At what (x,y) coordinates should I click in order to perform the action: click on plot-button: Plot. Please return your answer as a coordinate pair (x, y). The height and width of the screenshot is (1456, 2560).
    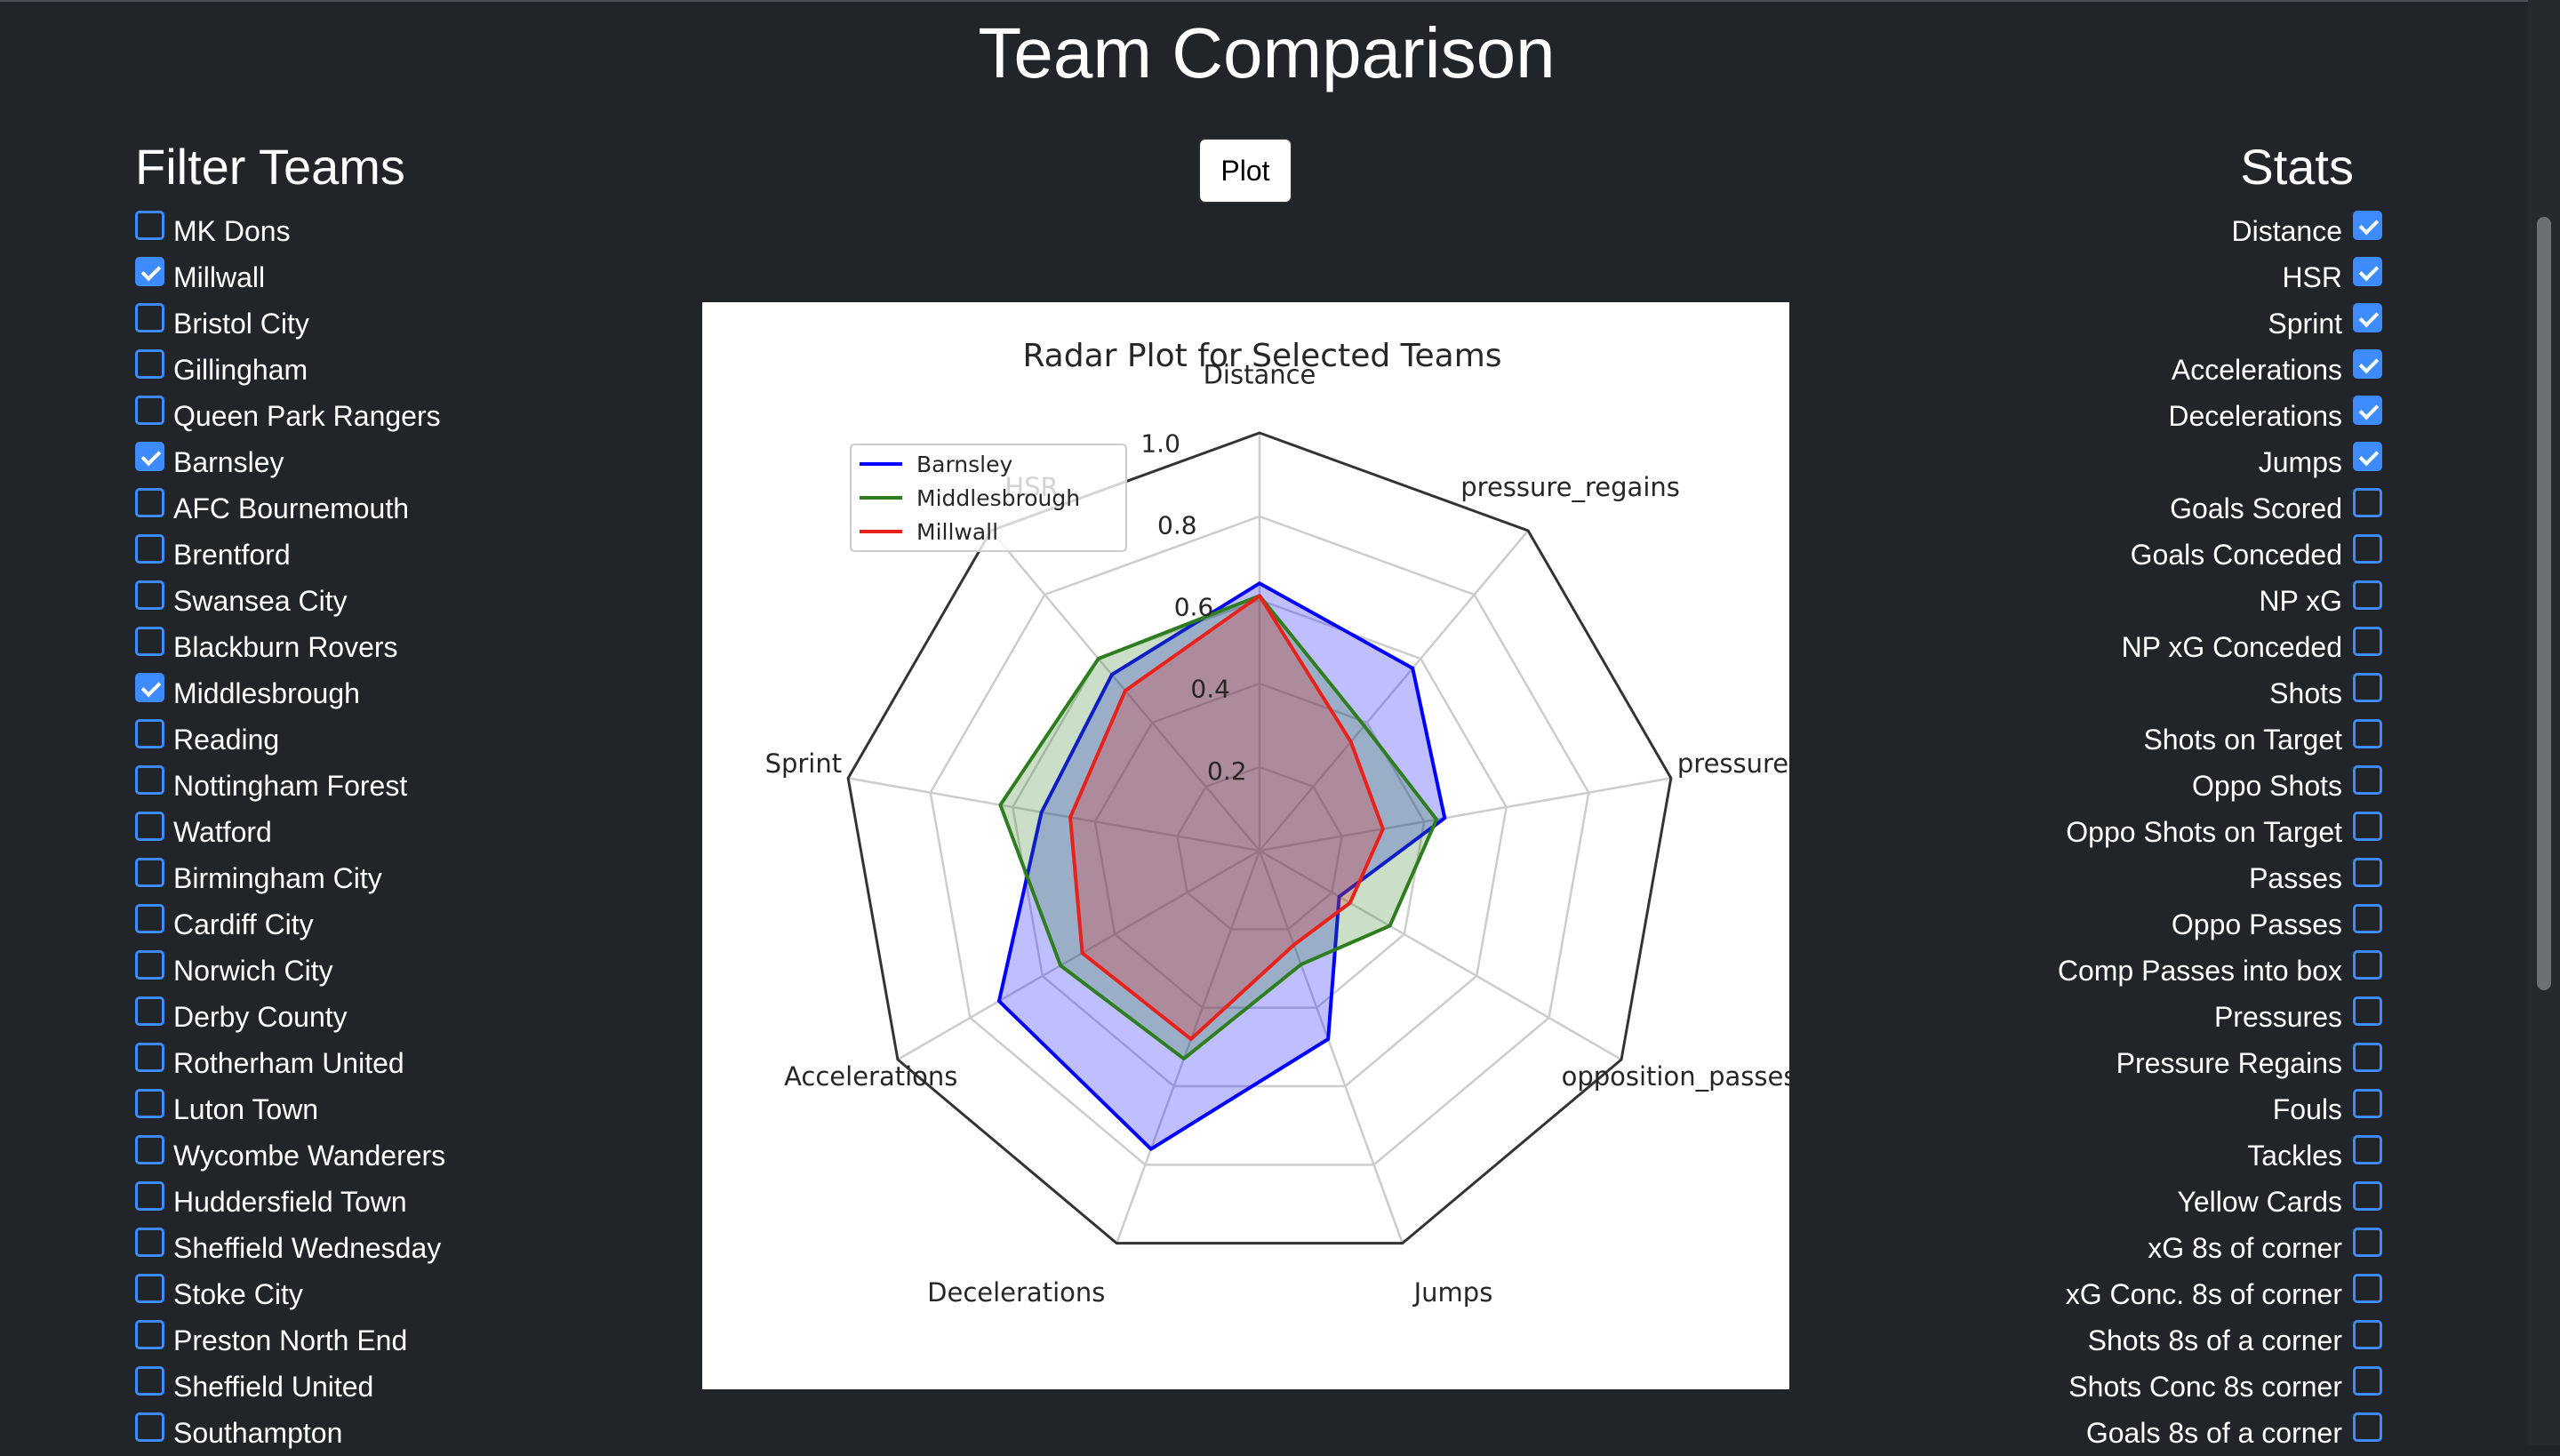
    Looking at the image, I should click on (1245, 171).